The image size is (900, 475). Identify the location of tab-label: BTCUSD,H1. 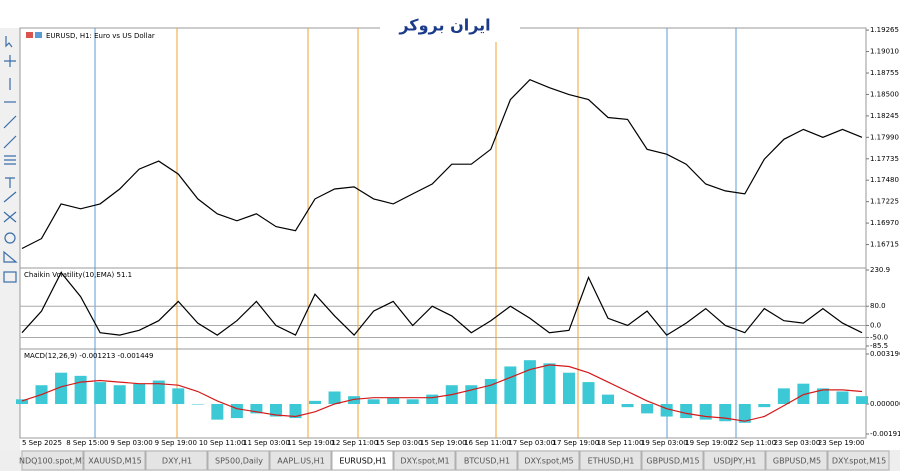
(487, 461).